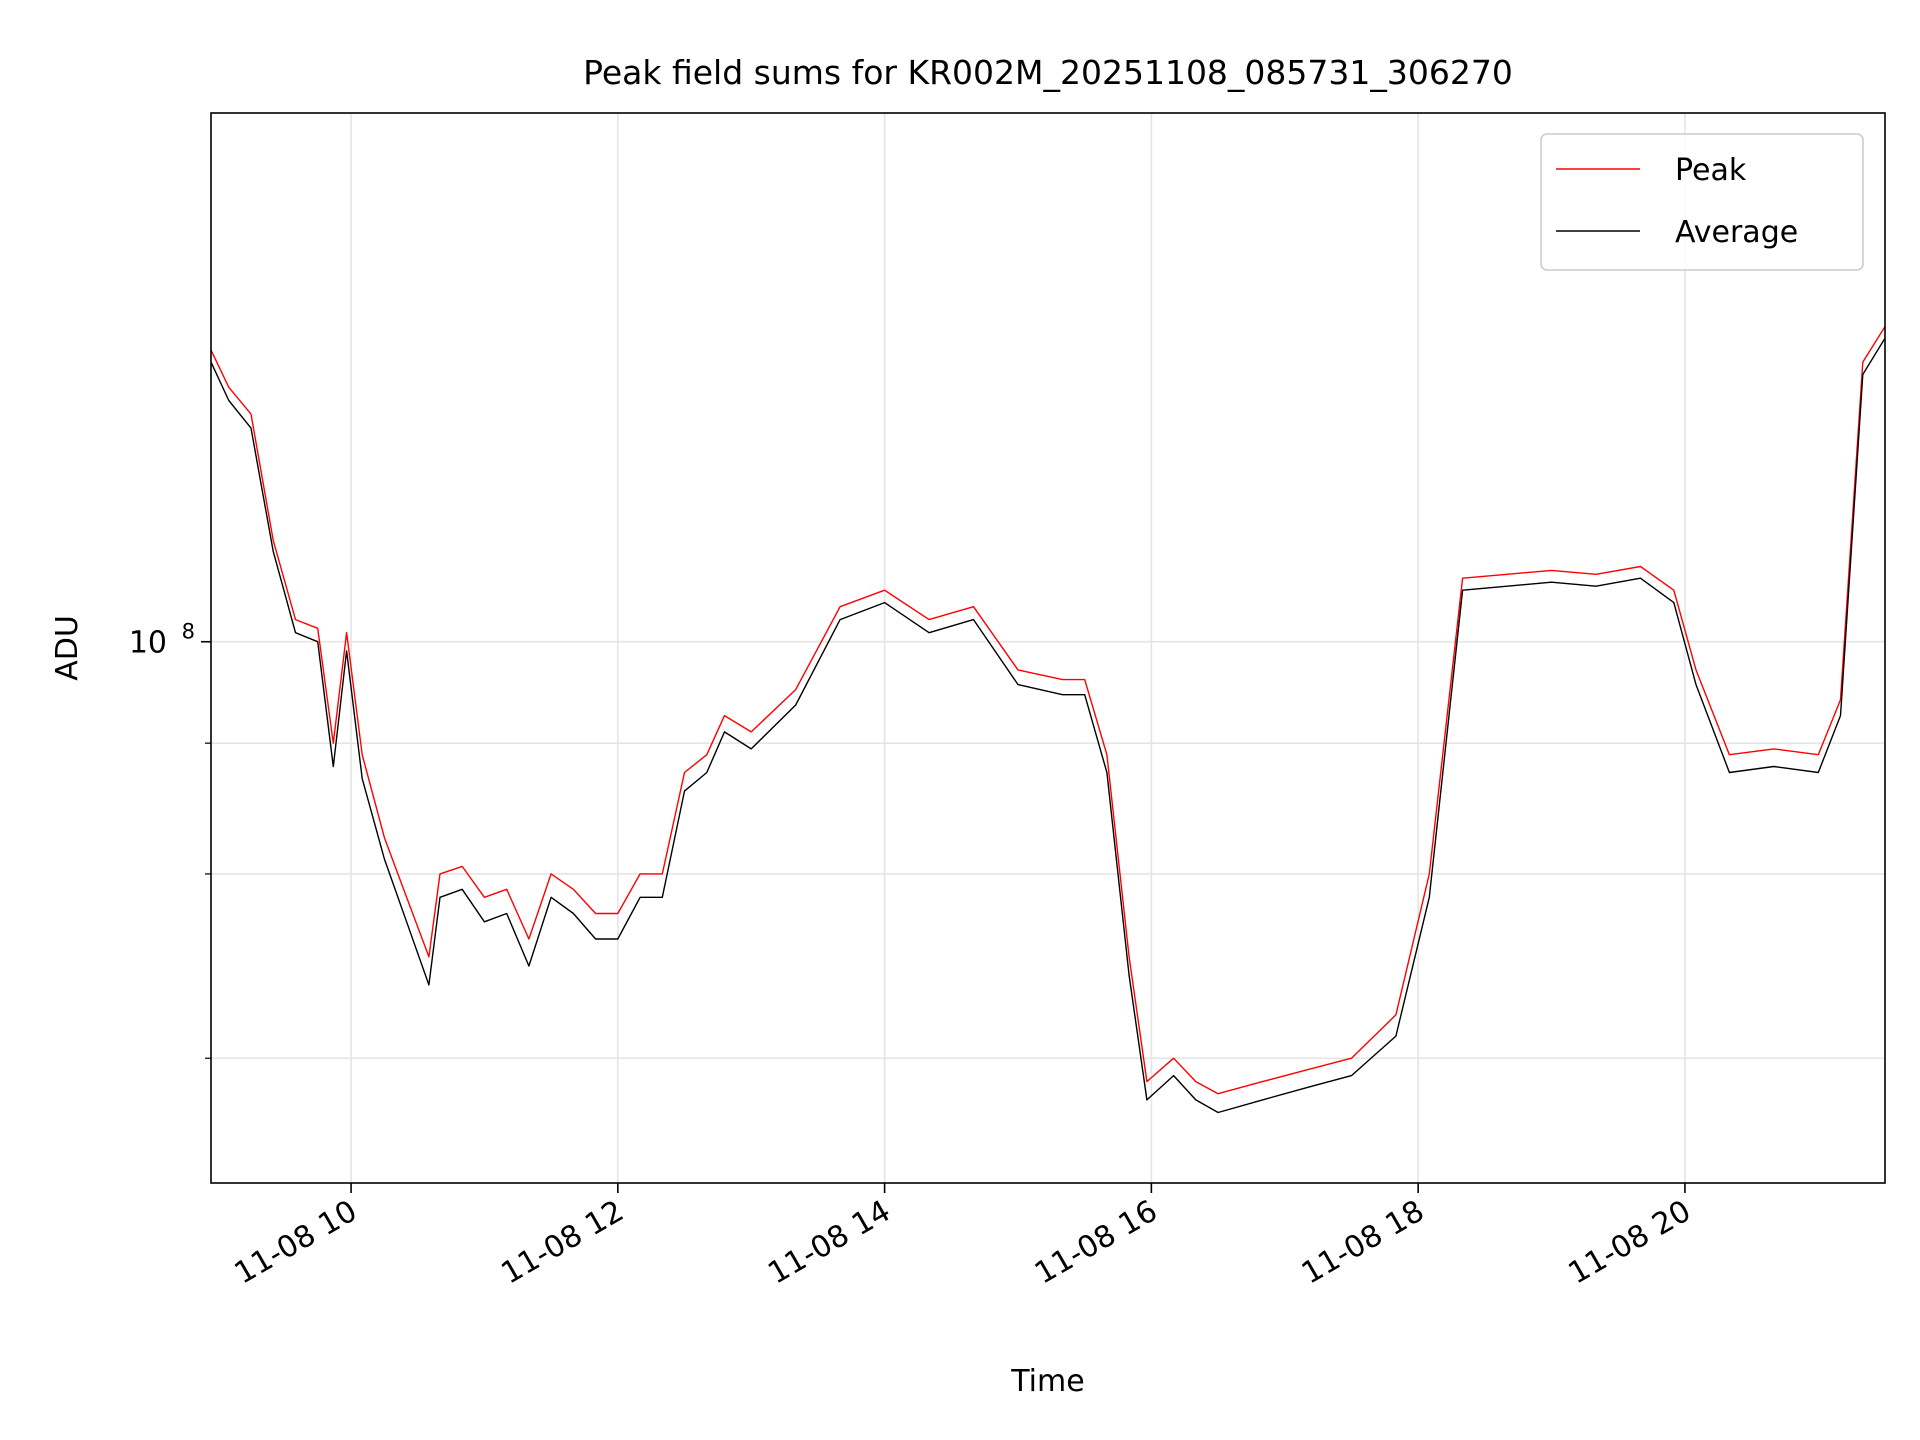  Describe the element at coordinates (170, 839) in the screenshot. I see `y-axis-ticks: 10 8` at that location.